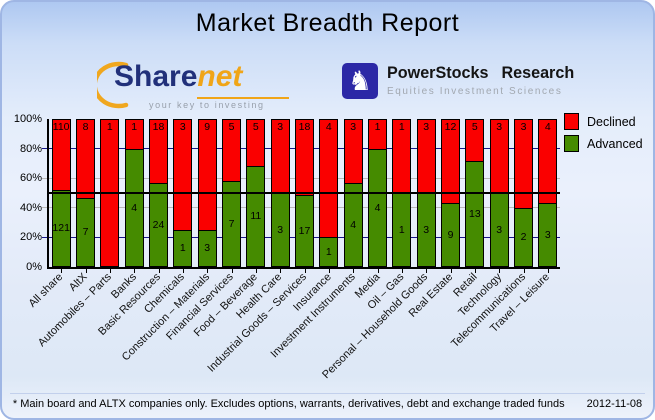 This screenshot has width=655, height=420. What do you see at coordinates (27, 119) in the screenshot?
I see `y-axis-label: 100%` at bounding box center [27, 119].